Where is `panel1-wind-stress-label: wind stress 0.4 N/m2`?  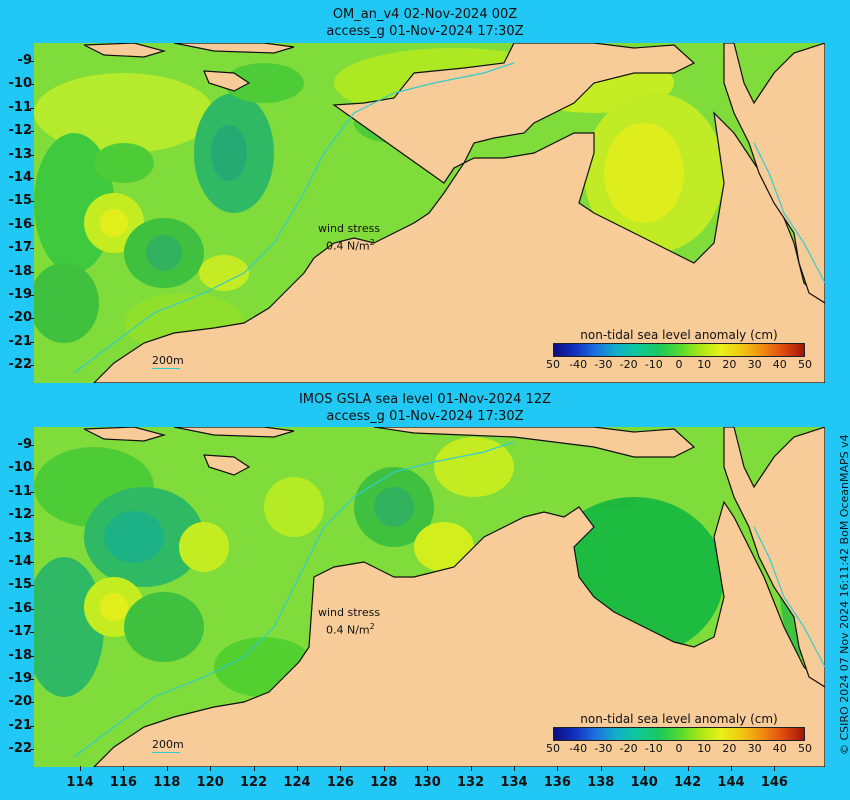
panel1-wind-stress-label: wind stress 0.4 N/m2 is located at coordinates (349, 238).